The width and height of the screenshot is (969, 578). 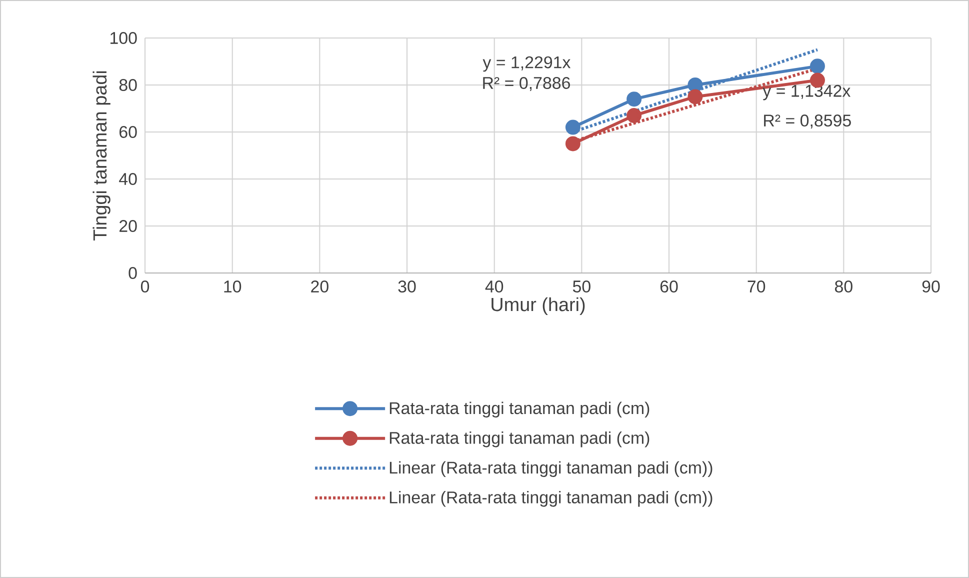 I want to click on y-tick-label: 40, so click(x=128, y=178).